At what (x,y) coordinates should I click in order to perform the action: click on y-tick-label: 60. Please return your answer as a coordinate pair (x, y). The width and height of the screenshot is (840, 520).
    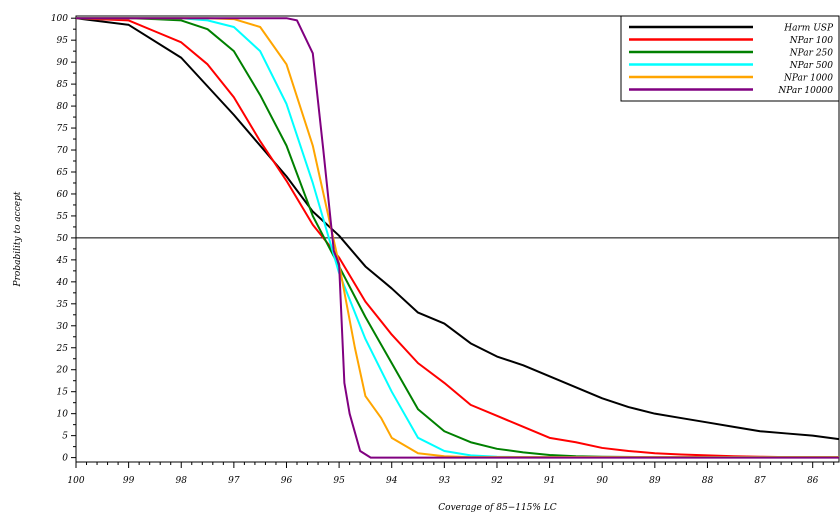
    Looking at the image, I should click on (63, 195).